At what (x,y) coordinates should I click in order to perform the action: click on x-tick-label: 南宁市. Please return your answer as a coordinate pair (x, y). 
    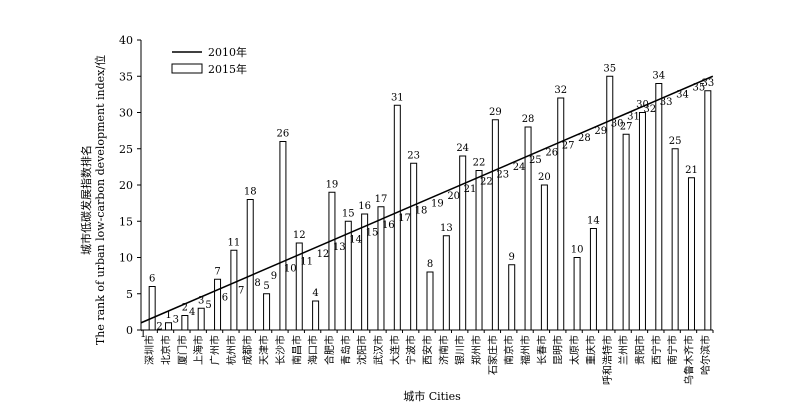
    Looking at the image, I should click on (672, 350).